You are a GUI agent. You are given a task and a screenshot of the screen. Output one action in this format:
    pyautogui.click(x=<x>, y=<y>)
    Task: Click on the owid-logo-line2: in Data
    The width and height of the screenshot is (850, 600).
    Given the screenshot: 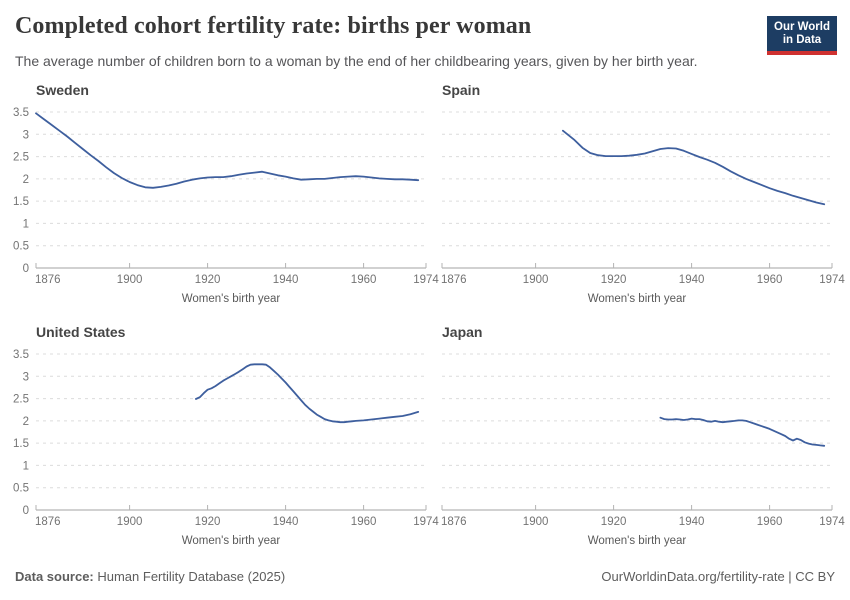 What is the action you would take?
    pyautogui.click(x=802, y=40)
    